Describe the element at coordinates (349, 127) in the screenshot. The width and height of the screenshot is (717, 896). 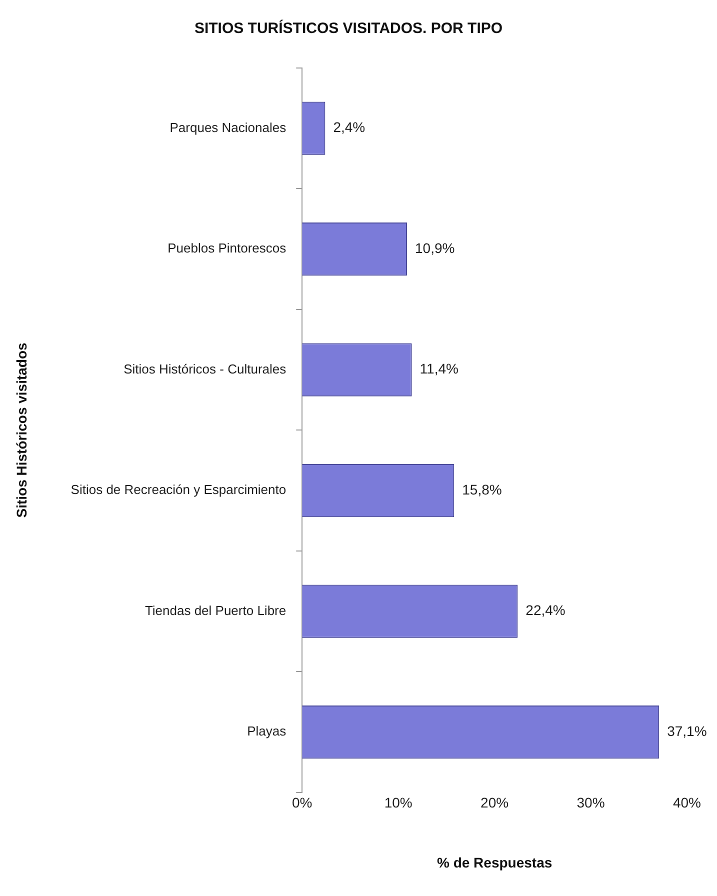
I see `data-label: 2,4%` at that location.